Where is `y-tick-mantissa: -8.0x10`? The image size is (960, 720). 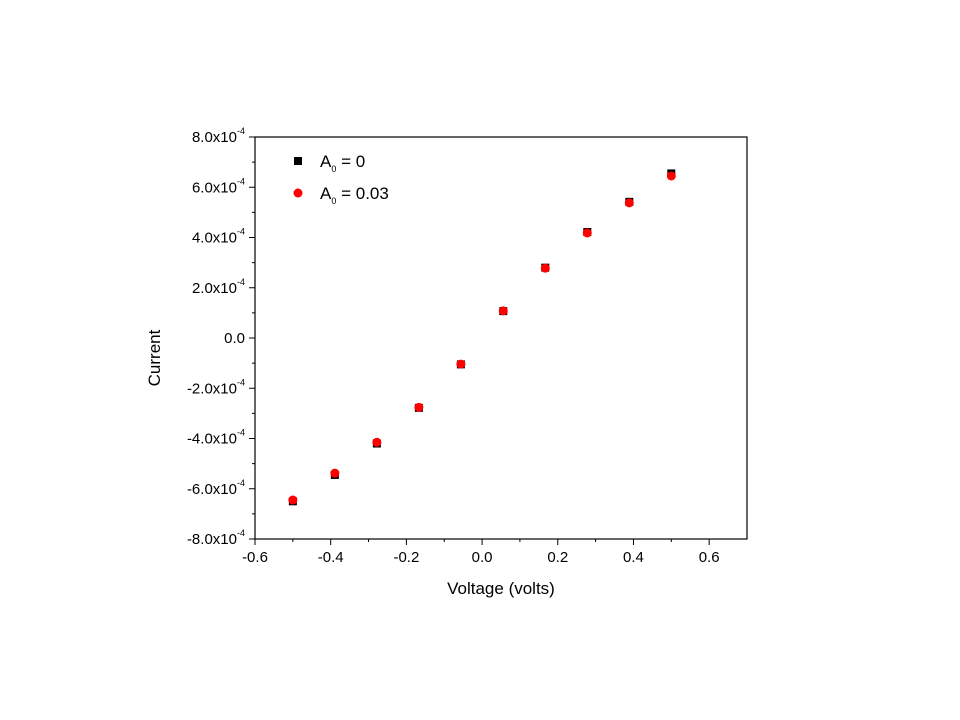 y-tick-mantissa: -8.0x10 is located at coordinates (212, 539).